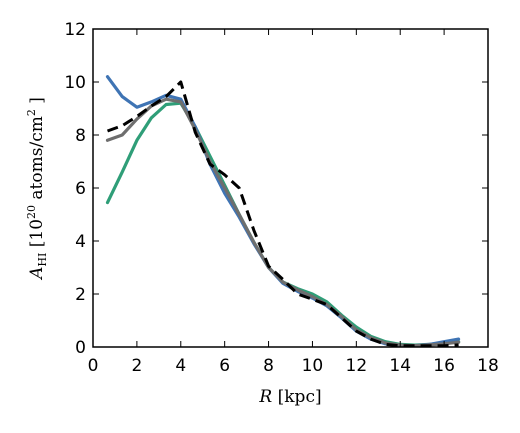 This screenshot has width=520, height=433. What do you see at coordinates (37, 236) in the screenshot?
I see `y-axis-pre: [10` at bounding box center [37, 236].